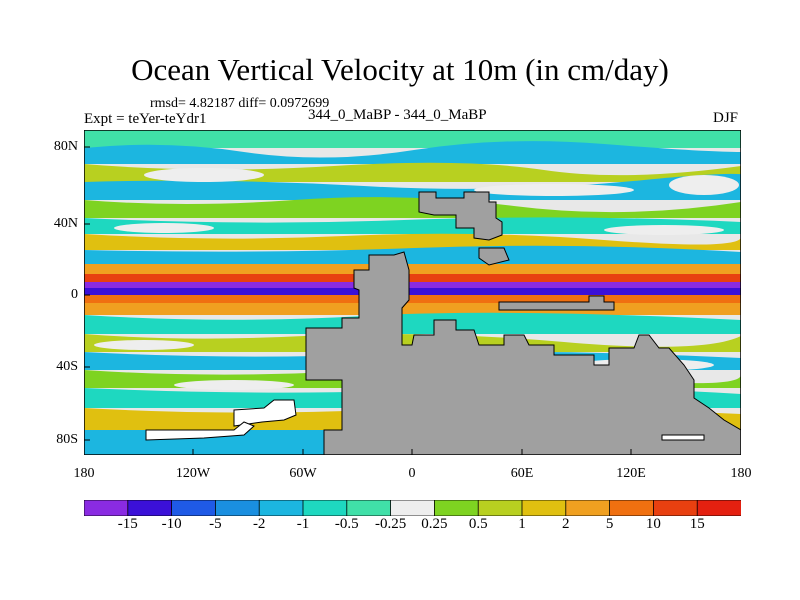 This screenshot has width=800, height=600. I want to click on colorbar-label: -0.5, so click(346, 524).